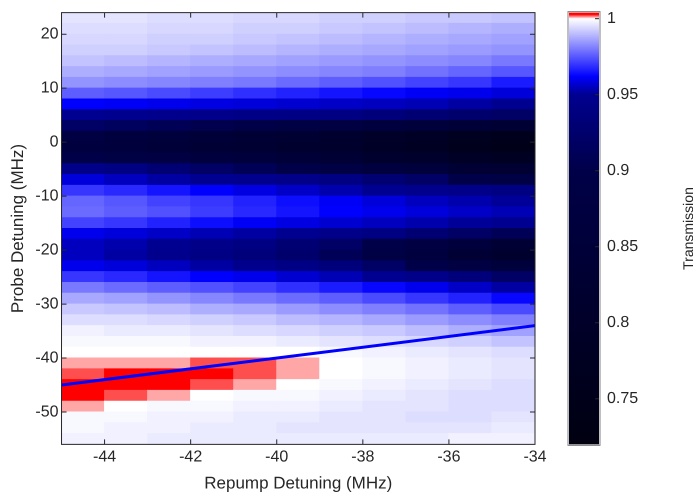  What do you see at coordinates (47, 249) in the screenshot?
I see `y-tick-label: -20` at bounding box center [47, 249].